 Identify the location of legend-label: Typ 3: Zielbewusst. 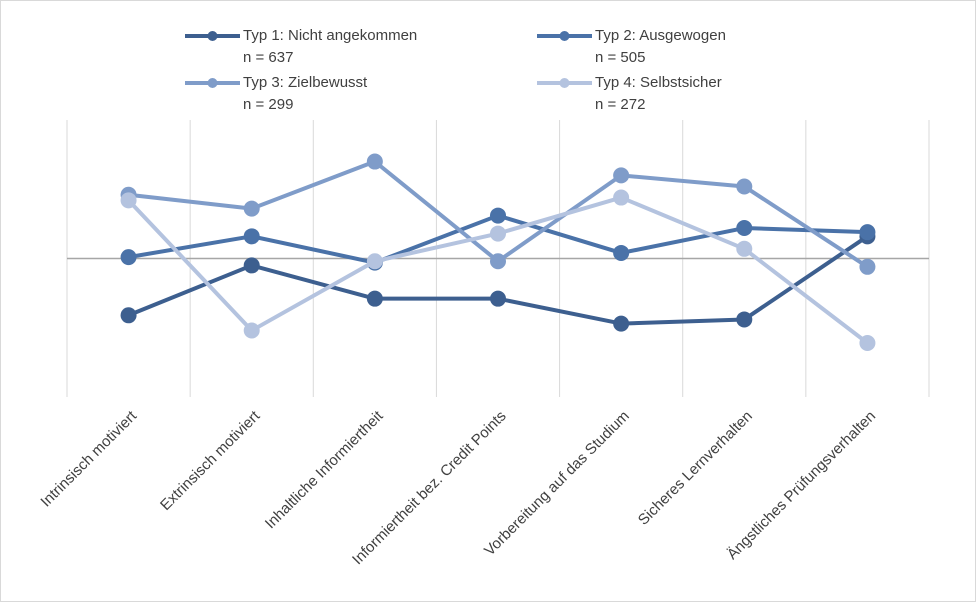
(305, 82).